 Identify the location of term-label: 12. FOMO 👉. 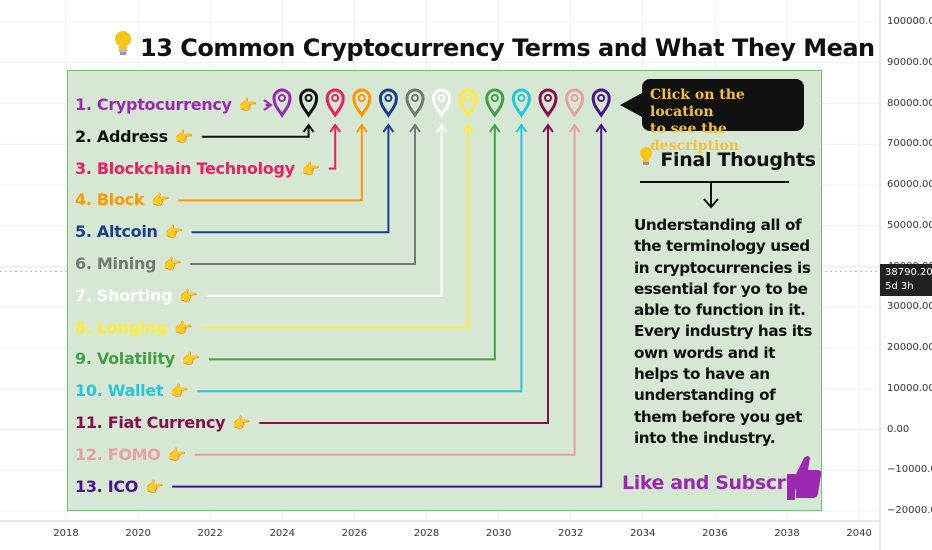
(130, 454).